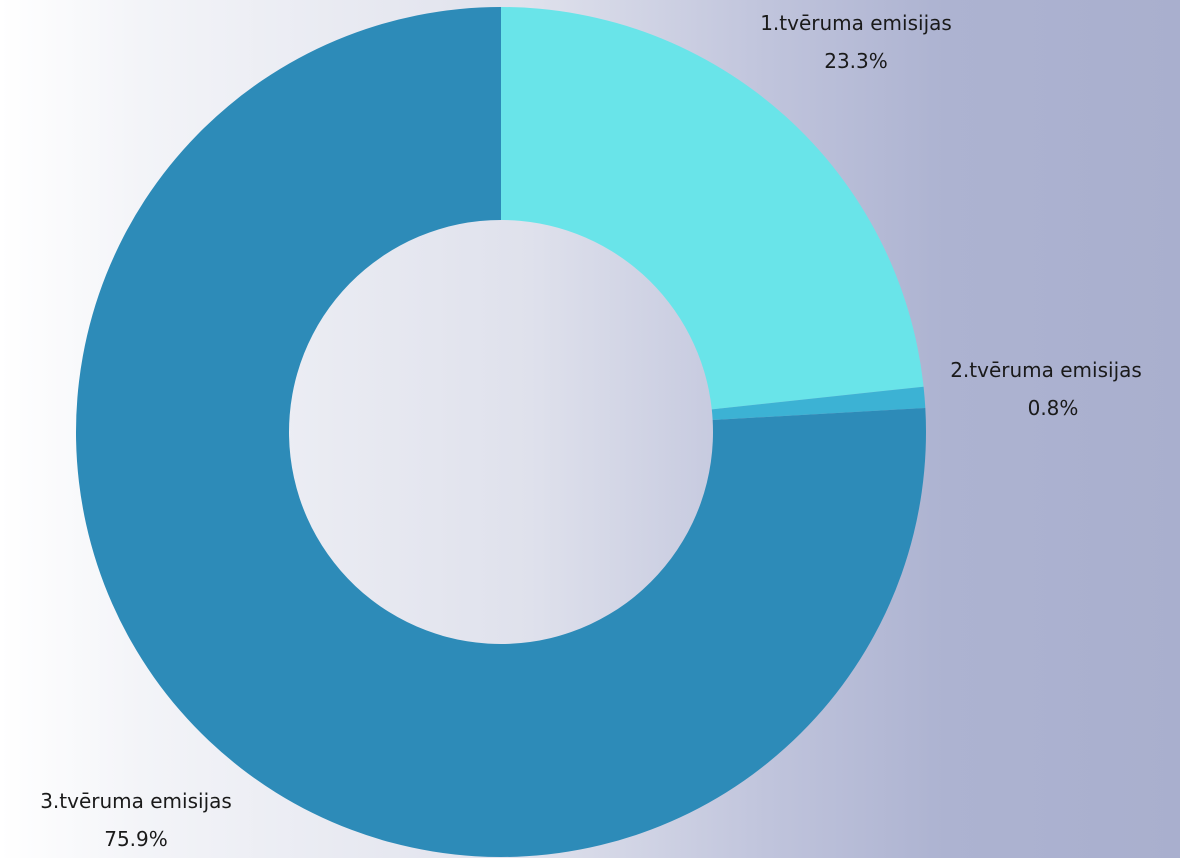  What do you see at coordinates (136, 820) in the screenshot?
I see `slice-label-3: 3.tvēruma emisijas 75.9%` at bounding box center [136, 820].